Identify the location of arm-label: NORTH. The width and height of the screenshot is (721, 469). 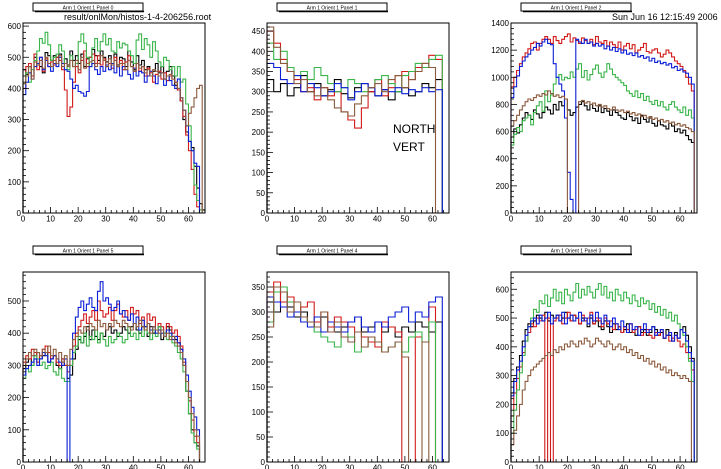
(414, 129).